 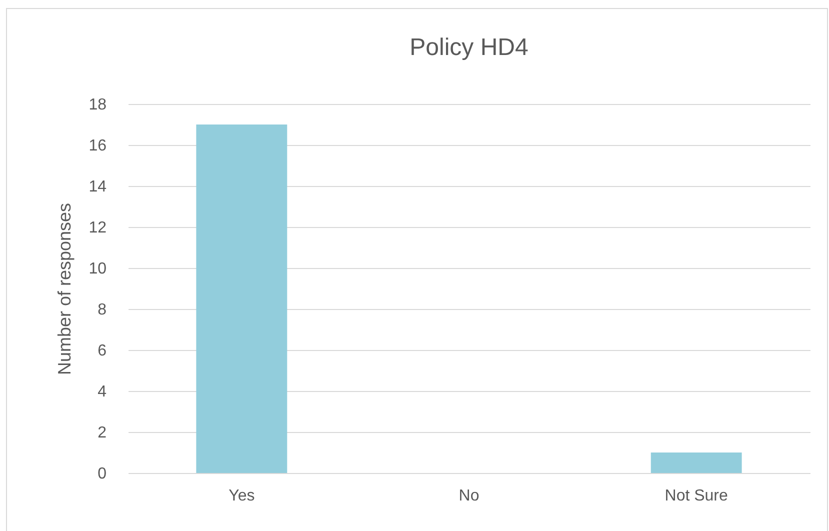 I want to click on chart-title: Policy HD4, so click(x=469, y=47).